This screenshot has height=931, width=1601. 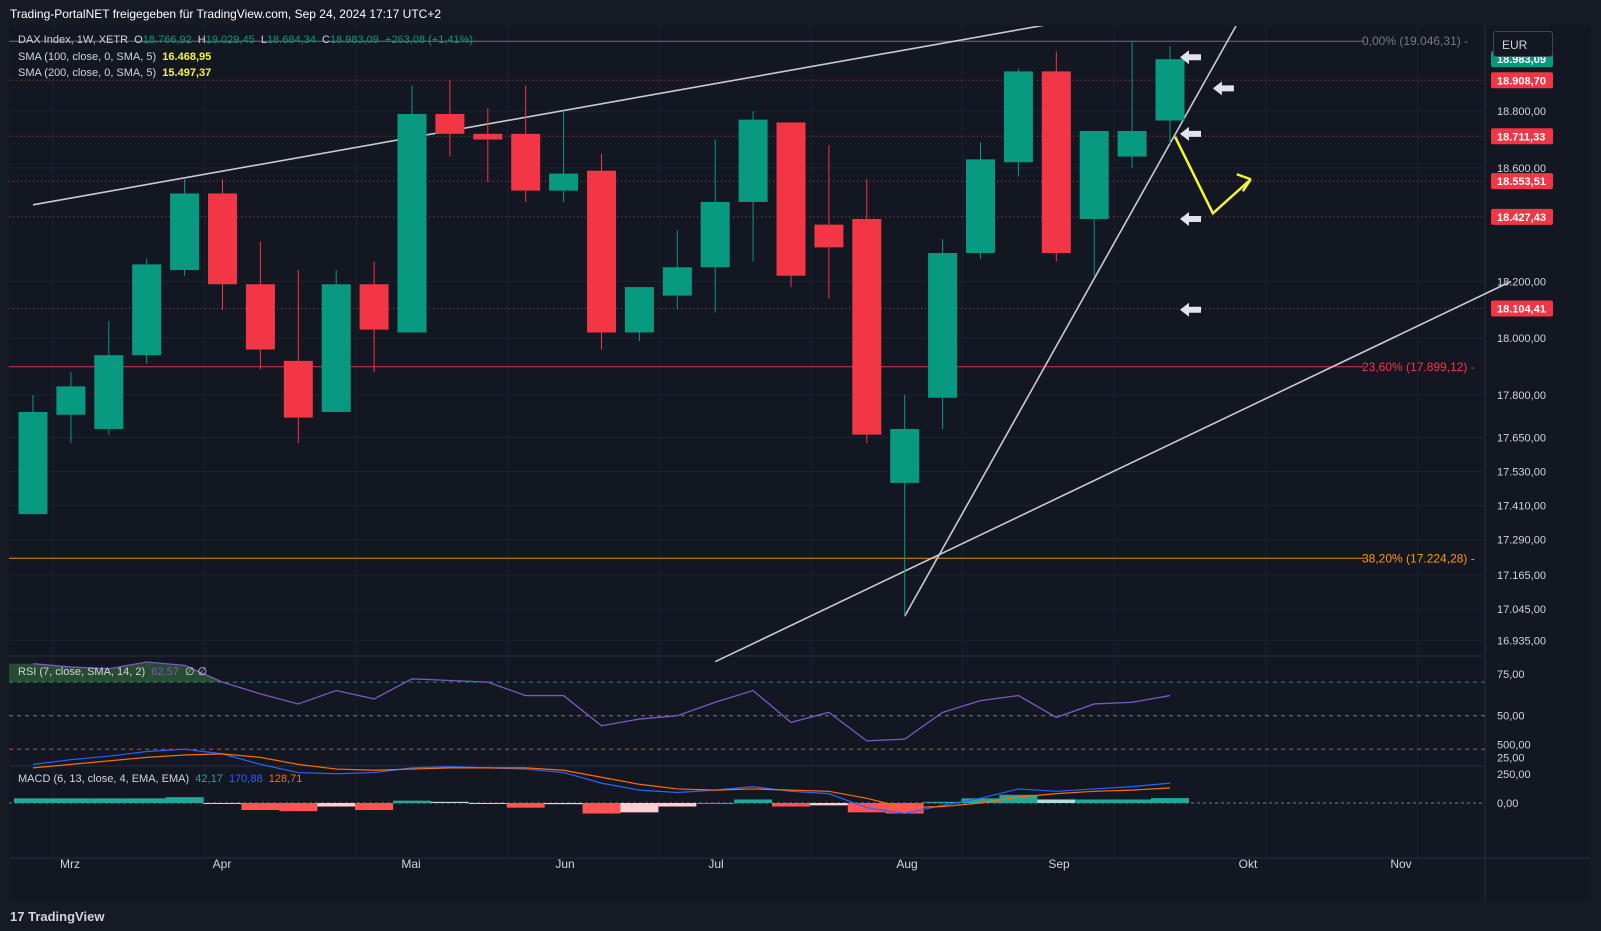 I want to click on sma200-legend: SMA (200, close, 0, SMA, 5) 15.497,37, so click(x=114, y=73).